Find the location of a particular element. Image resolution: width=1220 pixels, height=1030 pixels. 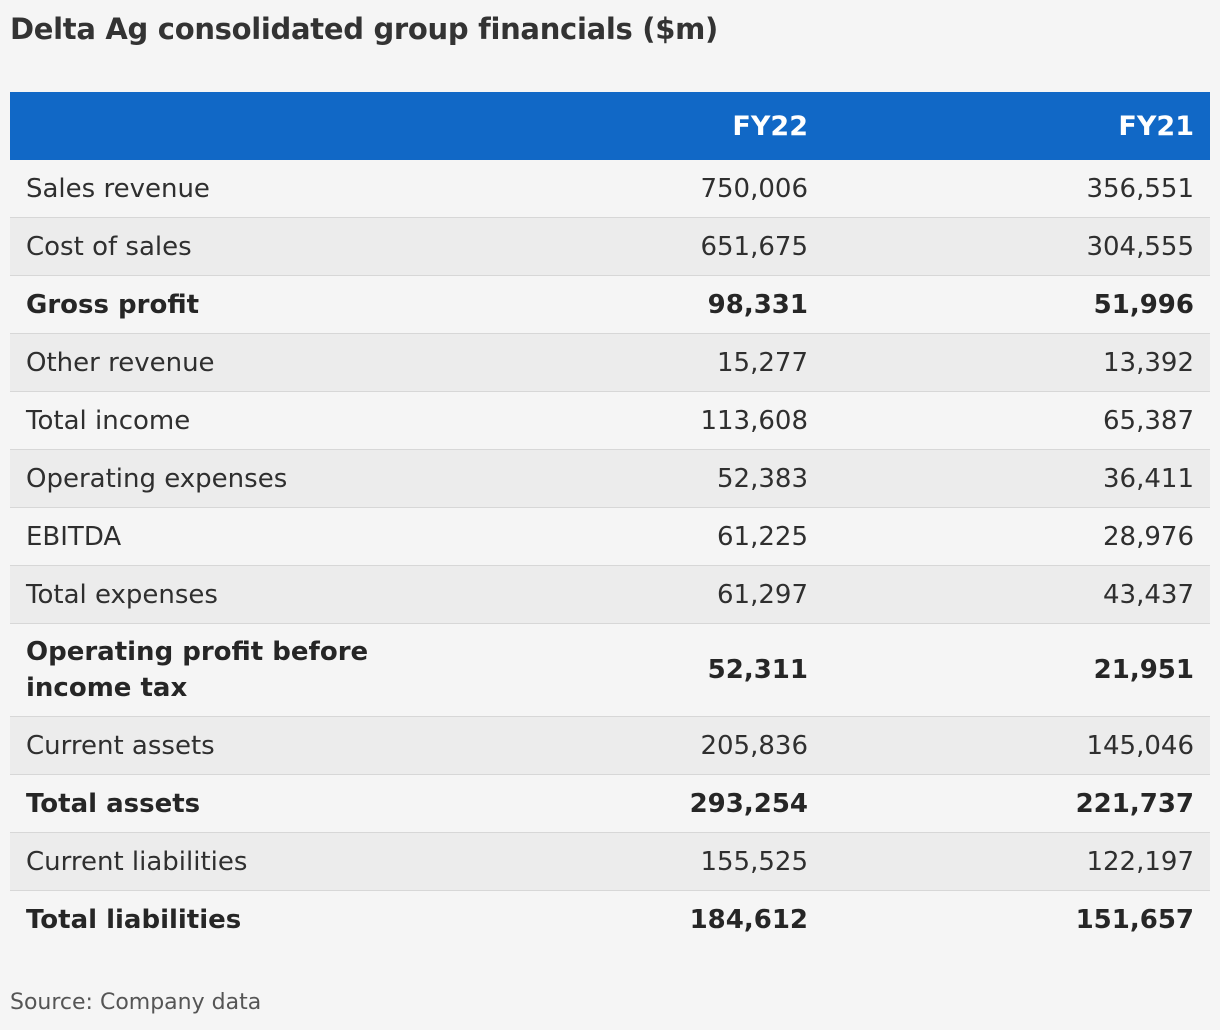

table-row: Cost of sales 651,675 304,555 is located at coordinates (610, 246).